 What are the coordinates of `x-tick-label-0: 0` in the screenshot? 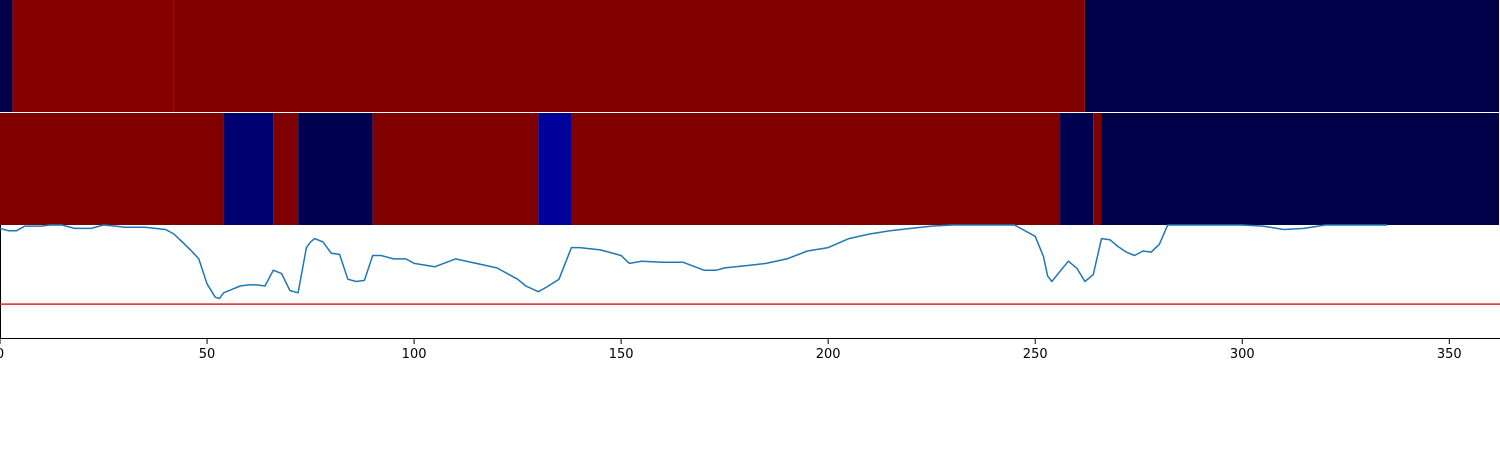 It's located at (2, 354).